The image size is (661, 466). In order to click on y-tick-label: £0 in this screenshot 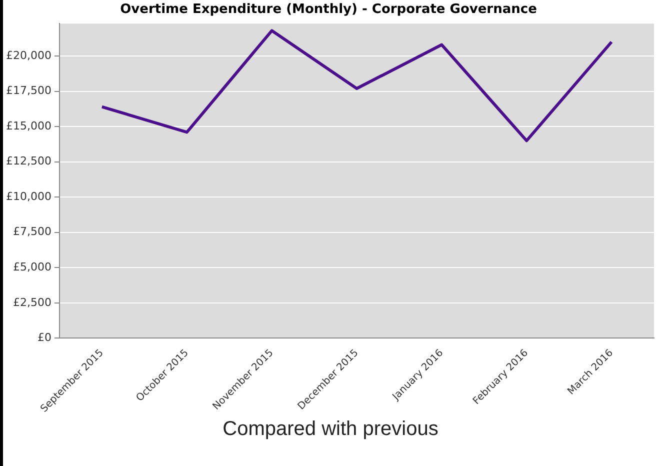, I will do `click(44, 337)`.